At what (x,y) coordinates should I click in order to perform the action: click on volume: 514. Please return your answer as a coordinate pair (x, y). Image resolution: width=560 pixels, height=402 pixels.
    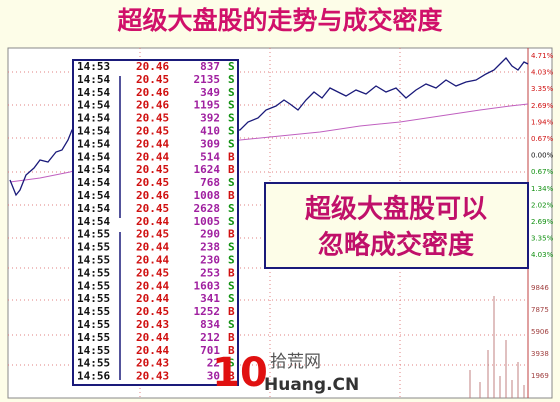
    Looking at the image, I should click on (210, 156).